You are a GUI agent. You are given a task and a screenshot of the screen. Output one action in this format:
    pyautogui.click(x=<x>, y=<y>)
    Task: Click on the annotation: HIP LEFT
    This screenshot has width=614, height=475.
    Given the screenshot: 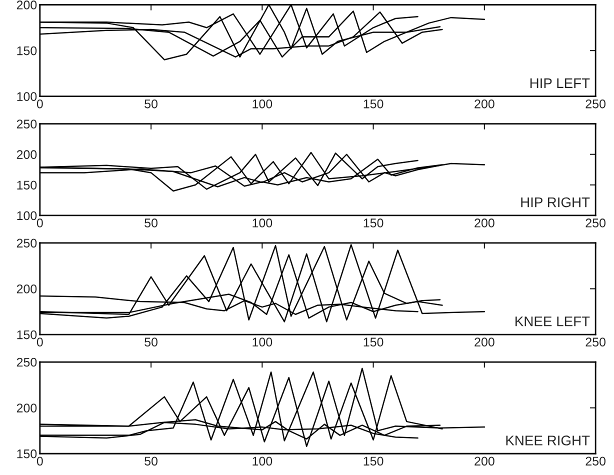 What is the action you would take?
    pyautogui.click(x=560, y=83)
    